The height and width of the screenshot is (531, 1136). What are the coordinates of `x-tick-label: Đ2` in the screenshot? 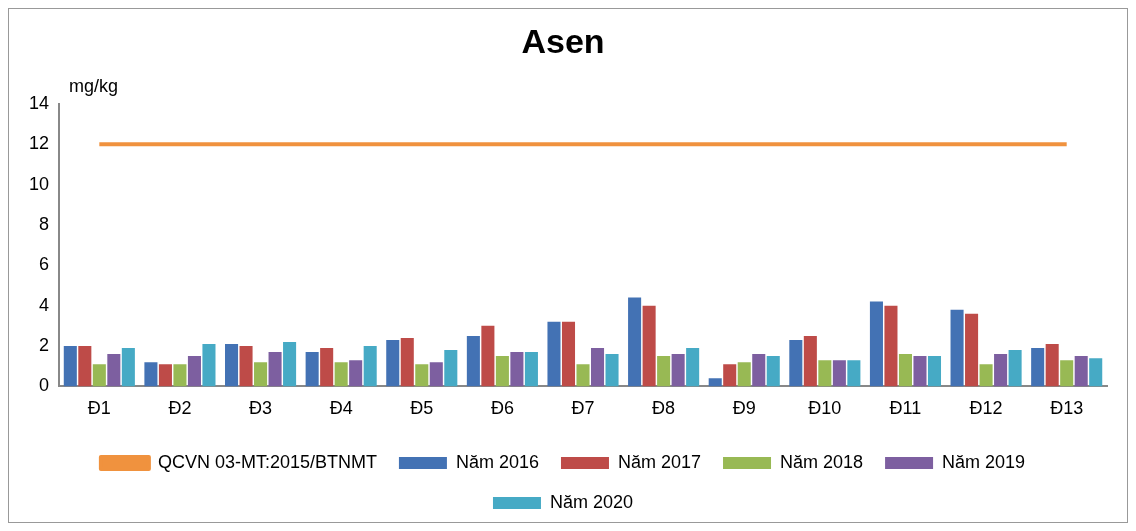 It's located at (180, 408).